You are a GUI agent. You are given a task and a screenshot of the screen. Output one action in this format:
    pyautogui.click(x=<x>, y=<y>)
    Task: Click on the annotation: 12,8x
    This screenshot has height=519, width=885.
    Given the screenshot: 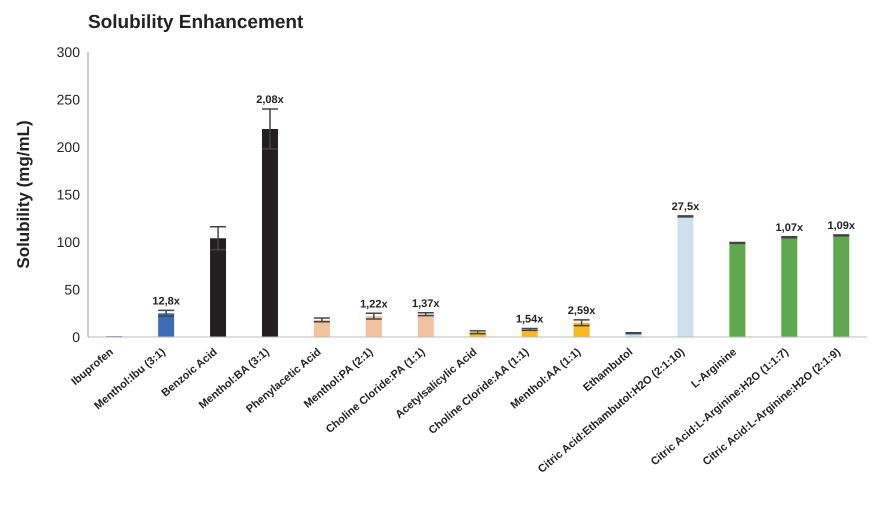 What is the action you would take?
    pyautogui.click(x=166, y=301)
    